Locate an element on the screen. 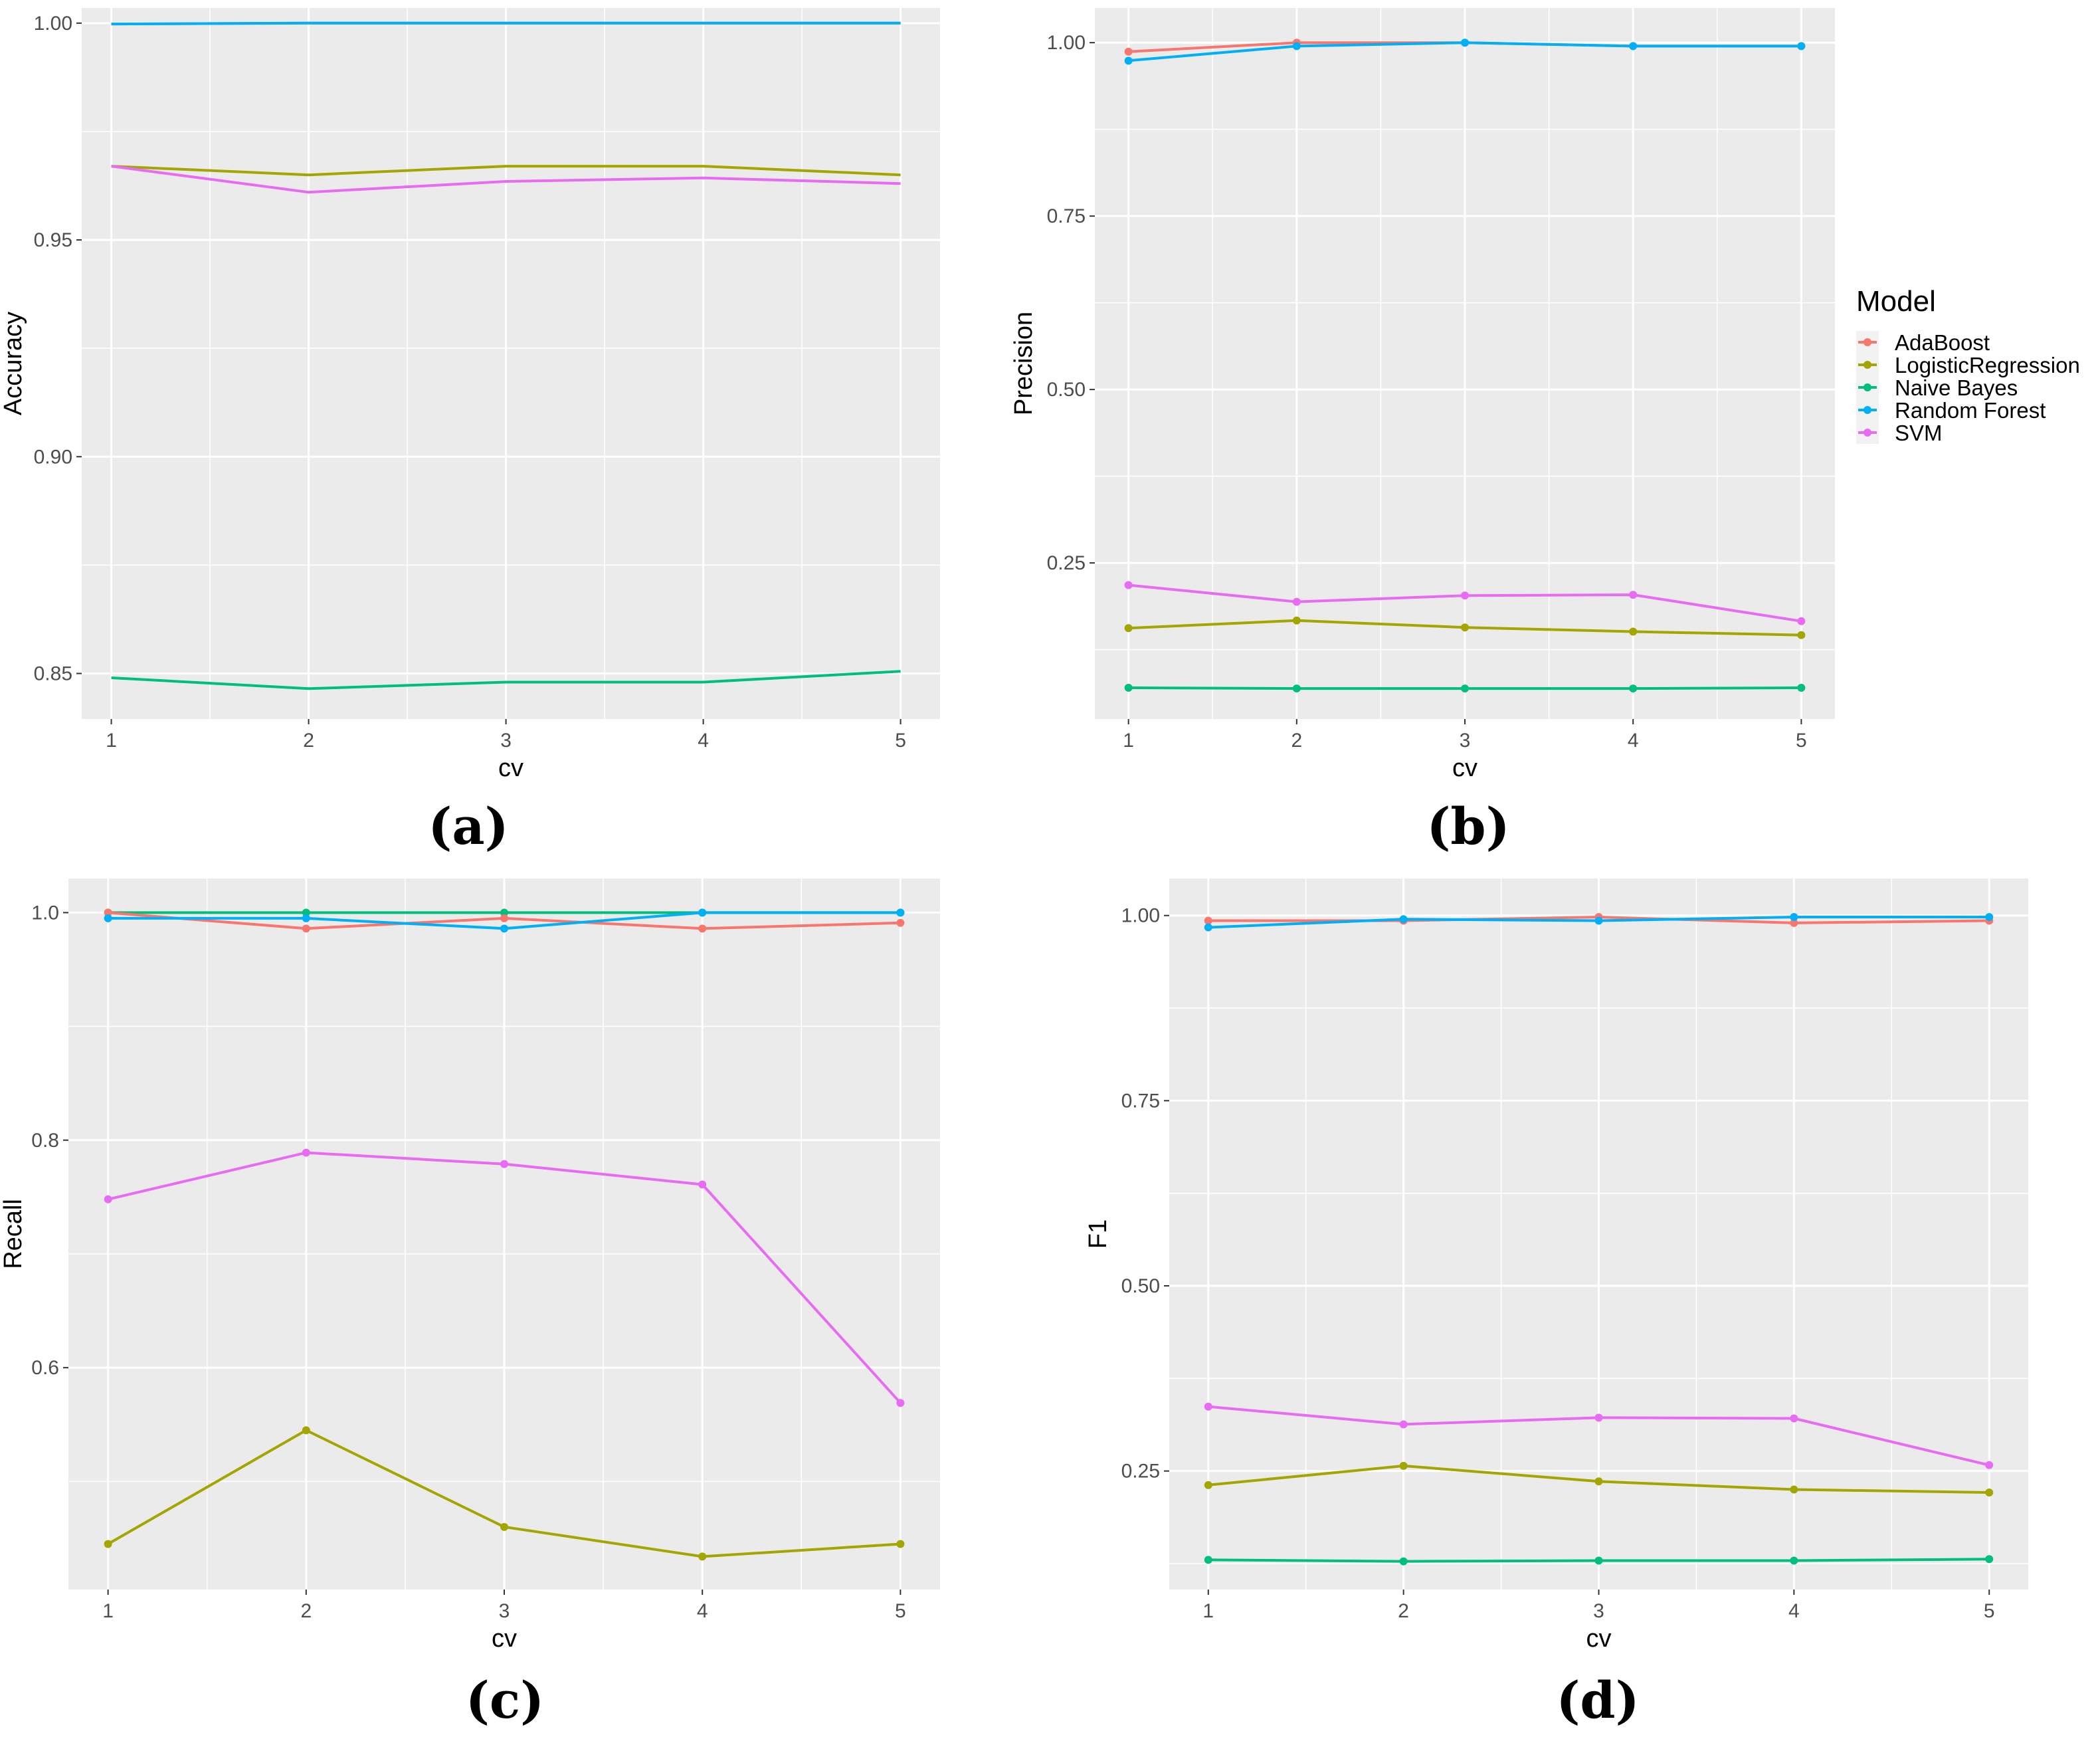 The width and height of the screenshot is (2100, 1749). legend-label: SVM is located at coordinates (1919, 433).